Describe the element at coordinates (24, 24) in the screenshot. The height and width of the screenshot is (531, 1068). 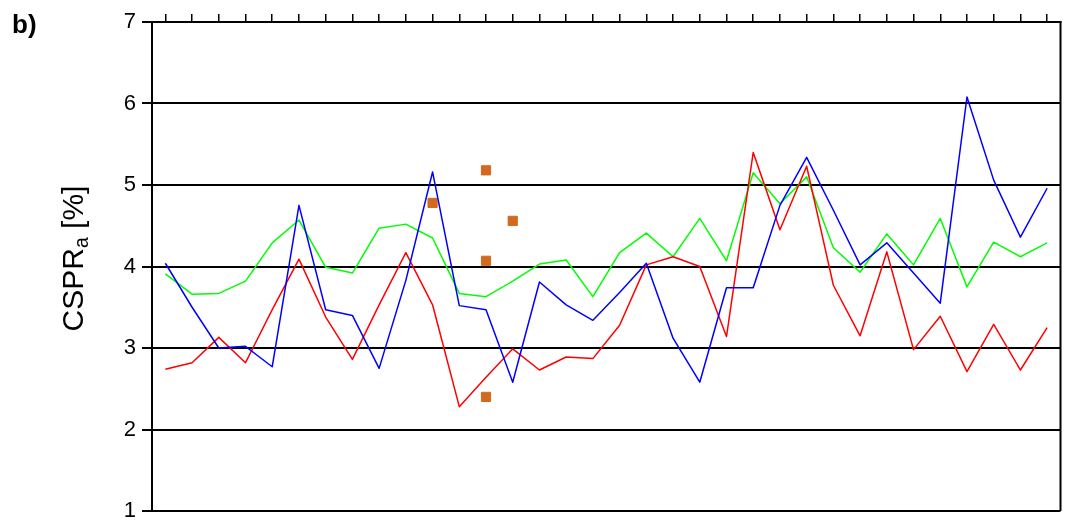
I see `text: b)` at that location.